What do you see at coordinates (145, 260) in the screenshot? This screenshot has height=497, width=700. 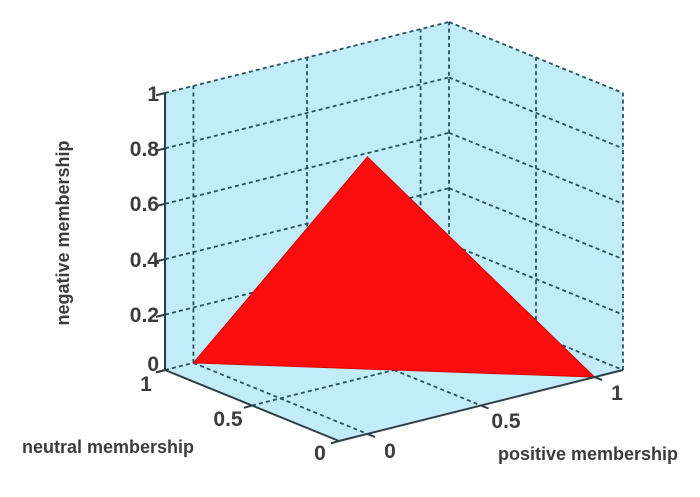 I see `negative-tick-label-04: 0.4` at bounding box center [145, 260].